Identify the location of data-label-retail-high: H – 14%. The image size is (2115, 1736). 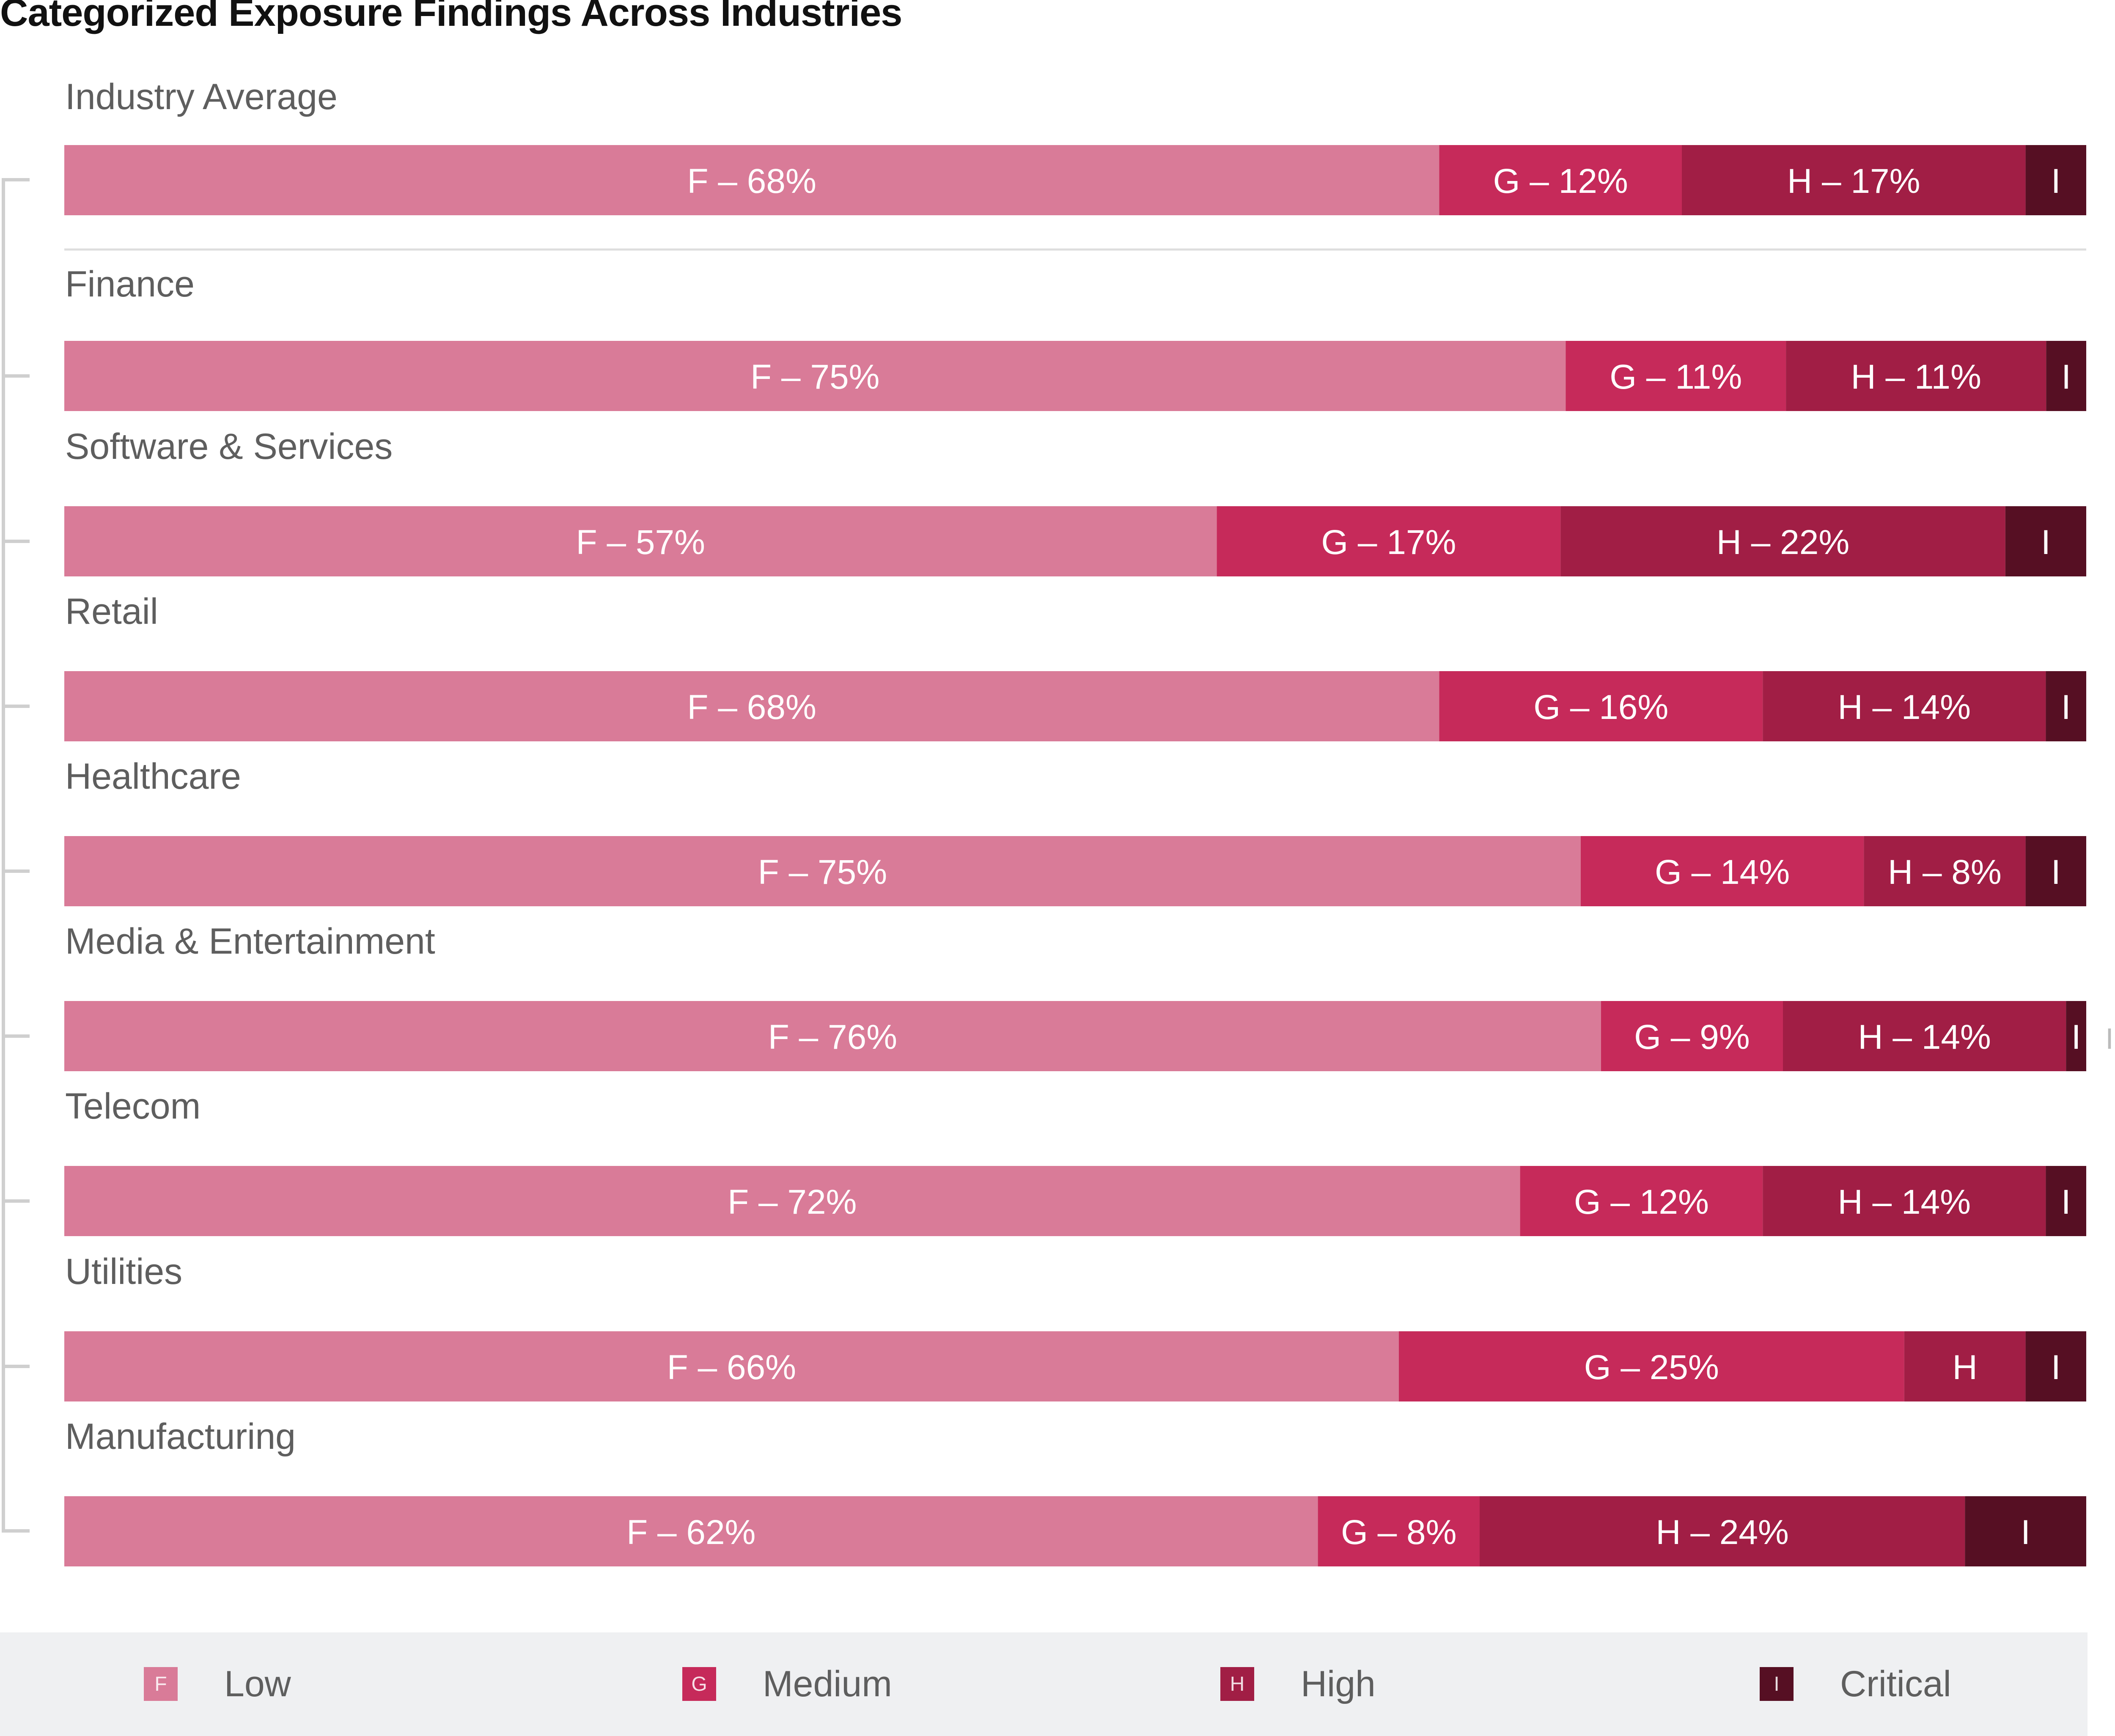
(1904, 707).